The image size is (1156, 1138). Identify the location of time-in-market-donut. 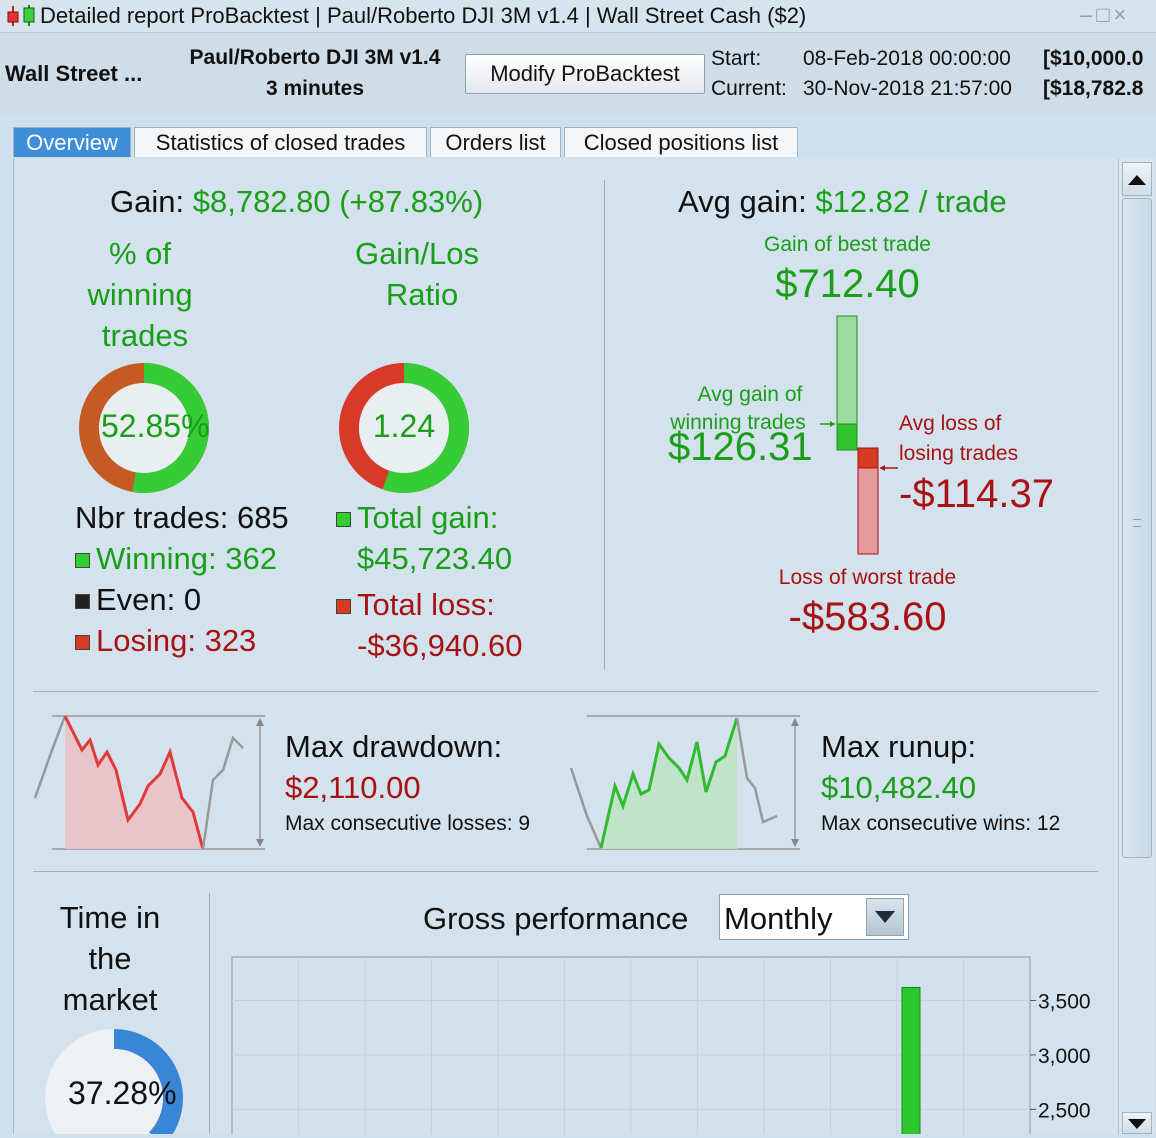
(114, 1081).